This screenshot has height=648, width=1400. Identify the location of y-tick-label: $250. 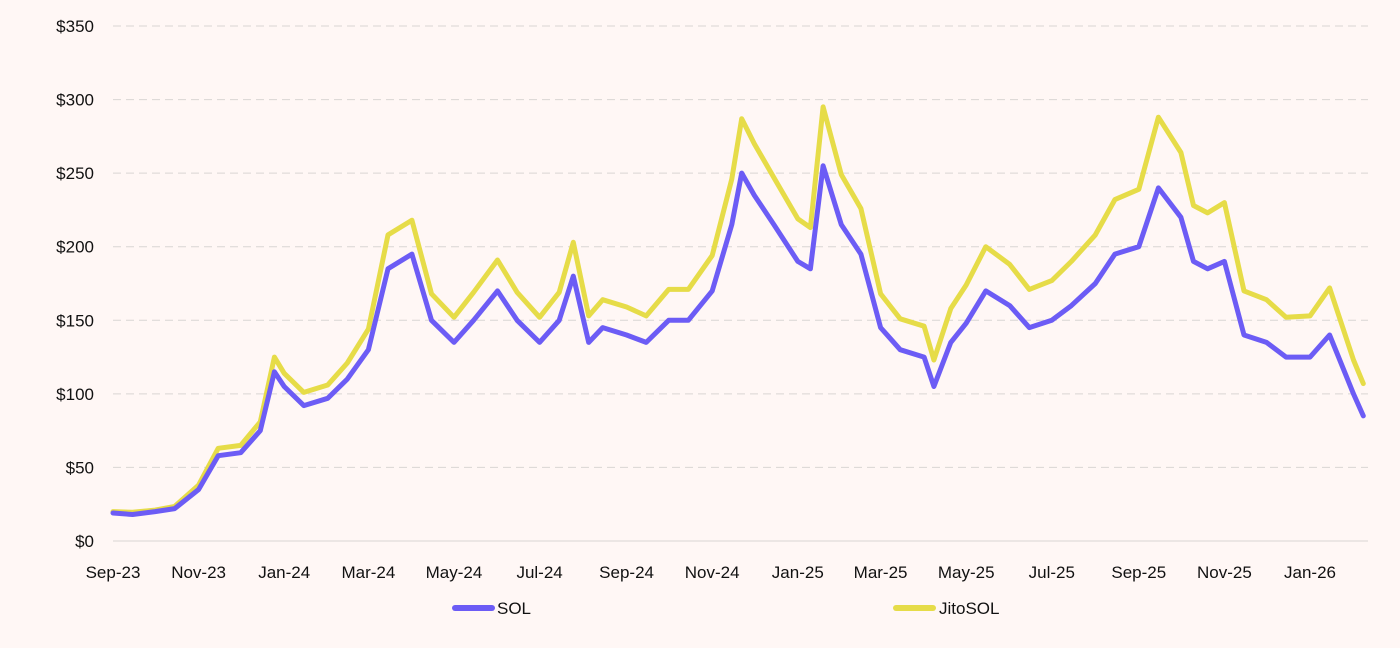
(75, 173).